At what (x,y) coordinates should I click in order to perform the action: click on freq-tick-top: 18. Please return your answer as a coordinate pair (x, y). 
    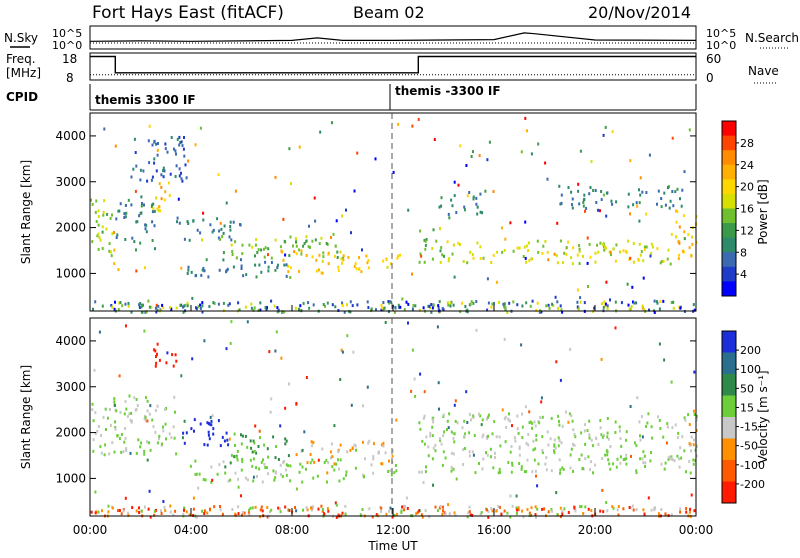
    Looking at the image, I should click on (69, 59).